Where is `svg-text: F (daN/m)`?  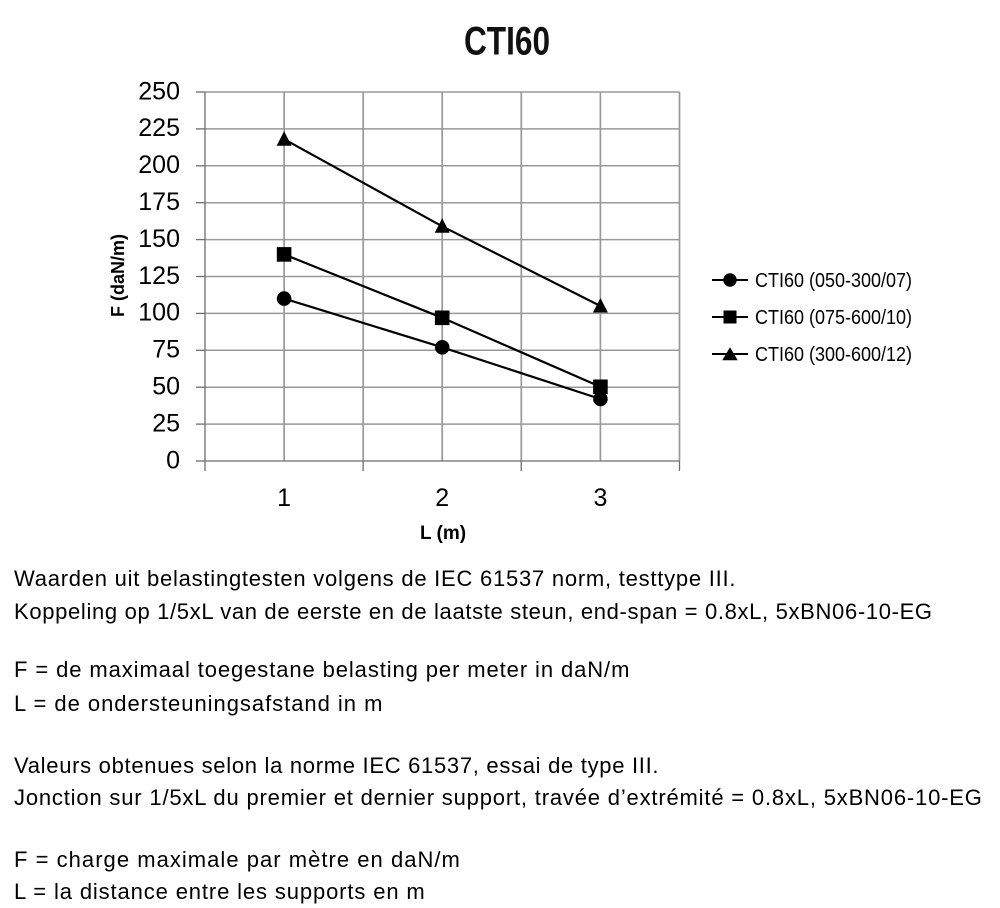
svg-text: F (daN/m) is located at coordinates (118, 275).